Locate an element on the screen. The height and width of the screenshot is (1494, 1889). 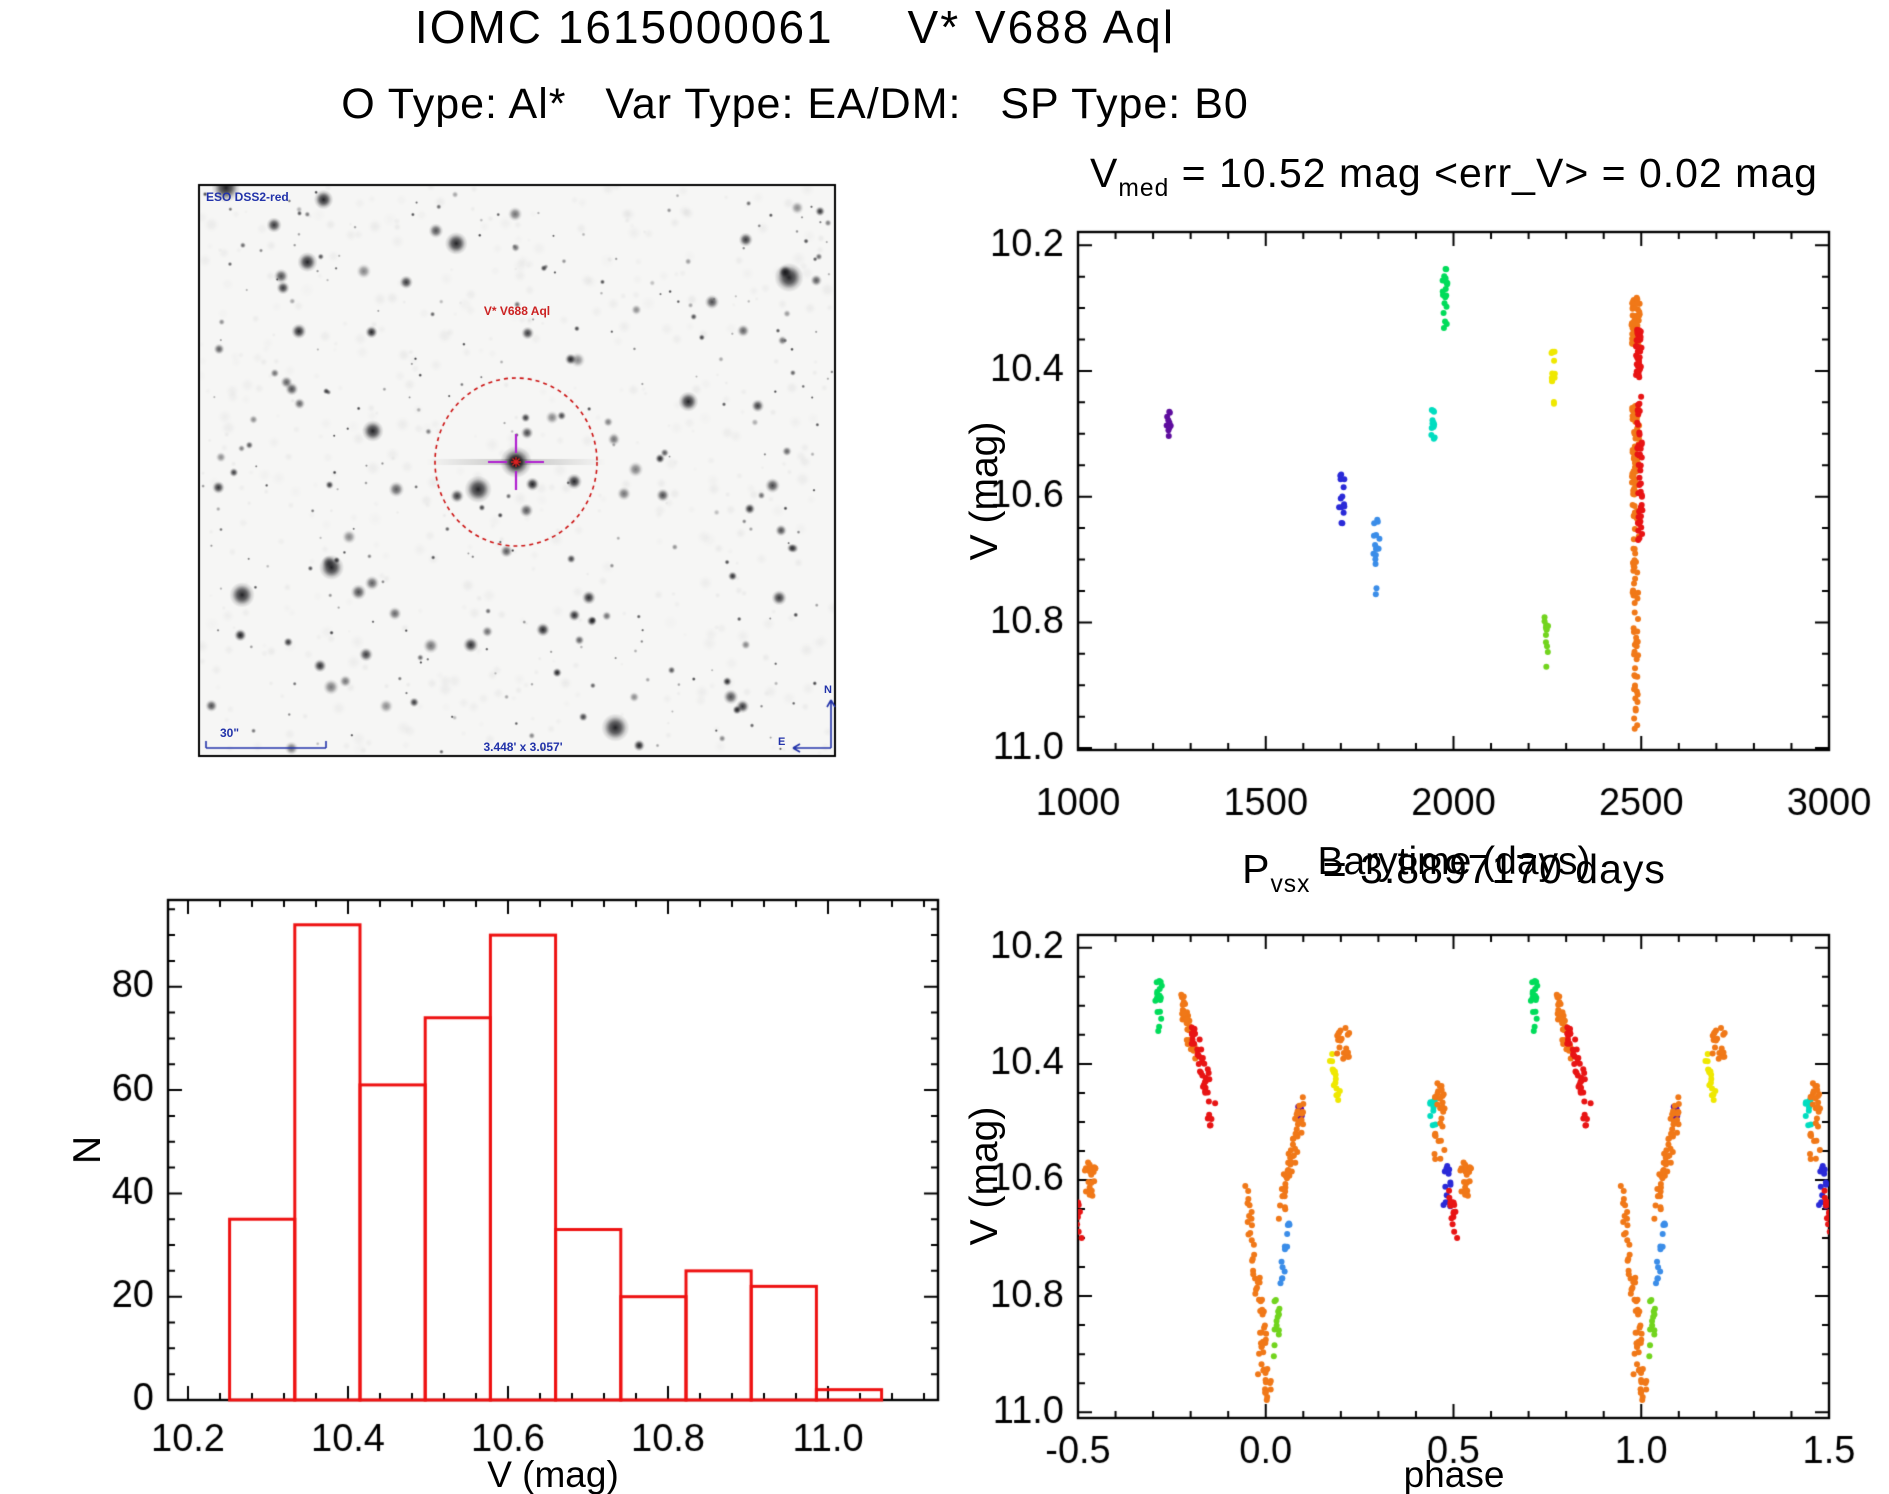
lightcurve-ylabel: V (mag) is located at coordinates (984, 491).